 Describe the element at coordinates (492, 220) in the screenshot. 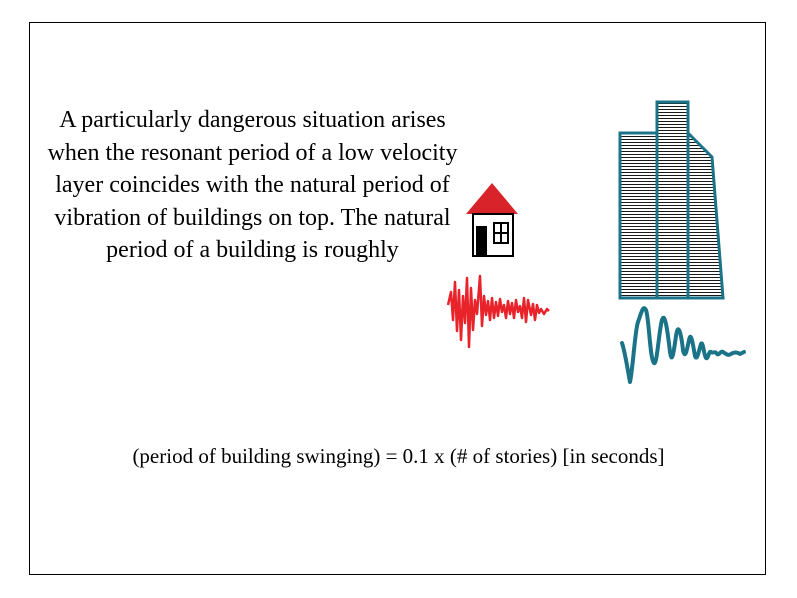

I see `house-icon` at that location.